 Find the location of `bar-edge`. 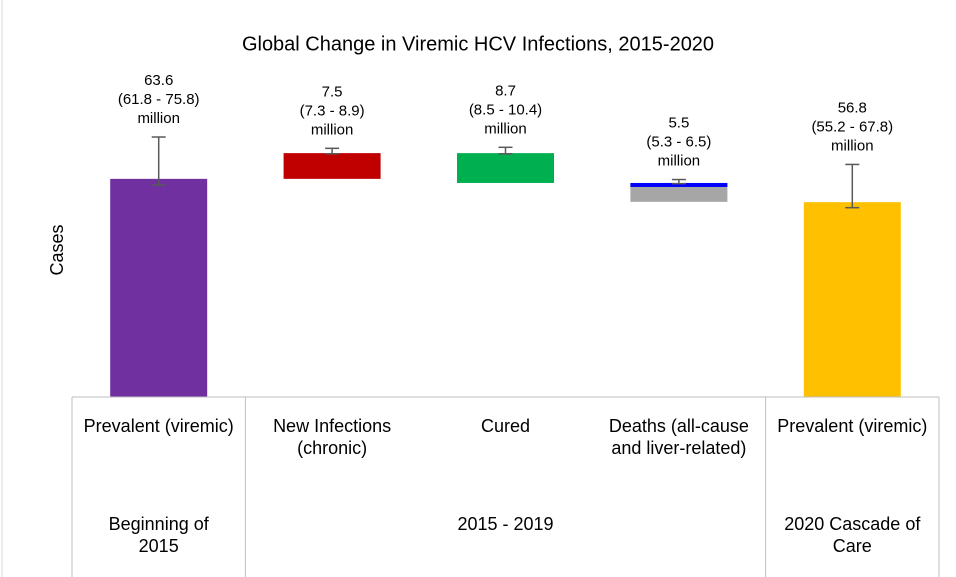

bar-edge is located at coordinates (679, 184).